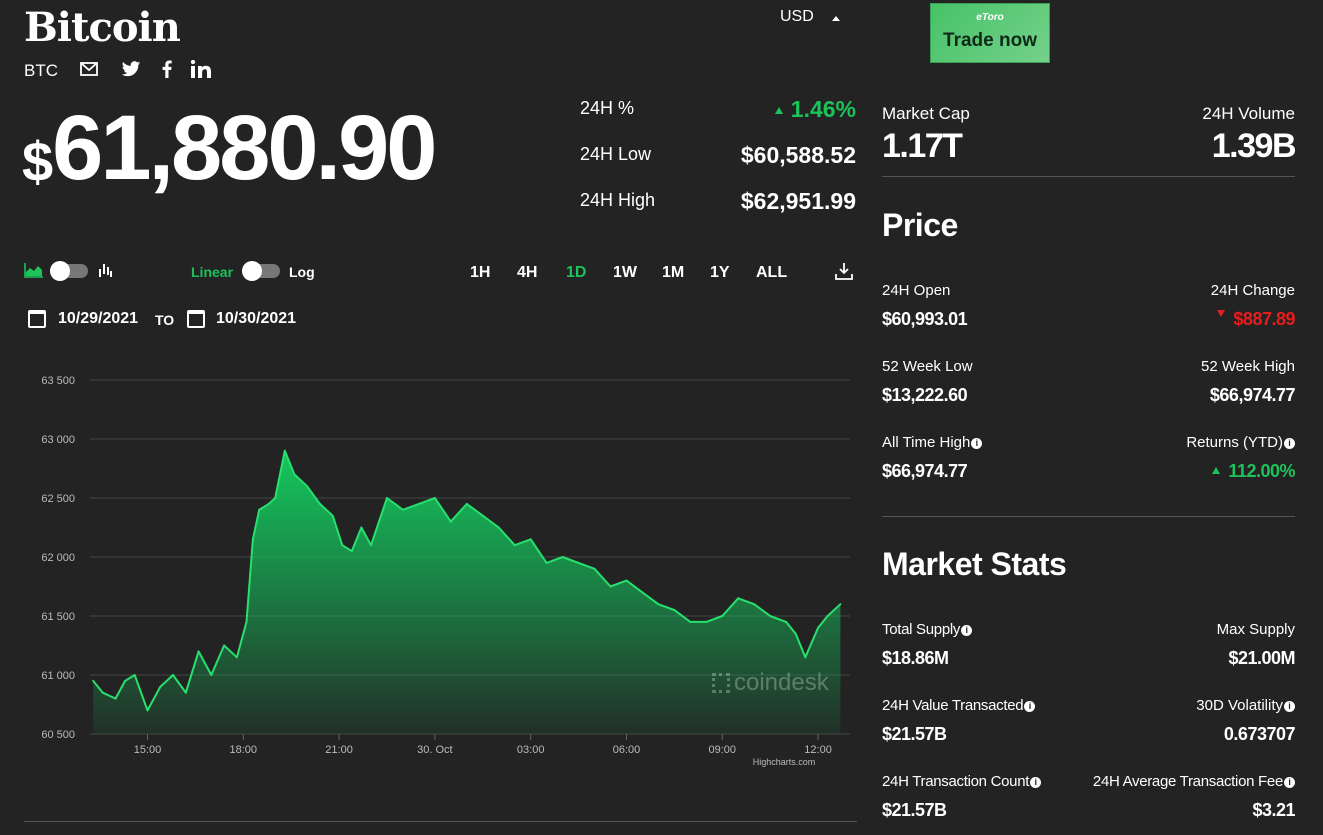  I want to click on area-chart-icon, so click(34, 272).